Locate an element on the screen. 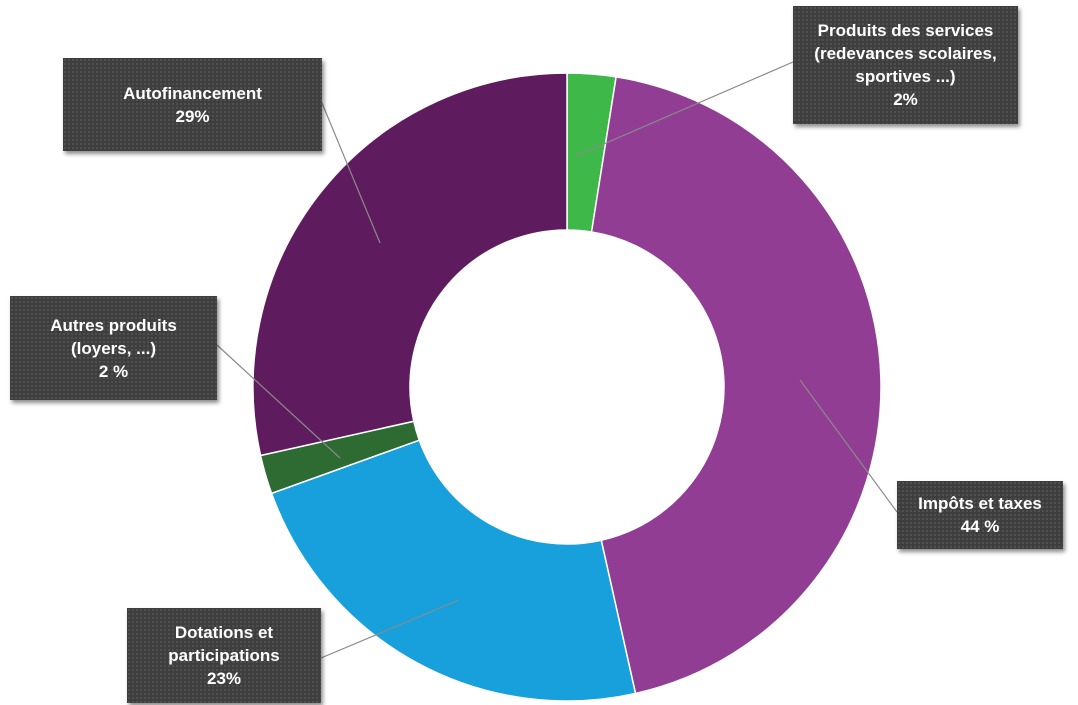 This screenshot has height=705, width=1078. label-autofinancement: Autofinancement 29% is located at coordinates (192, 104).